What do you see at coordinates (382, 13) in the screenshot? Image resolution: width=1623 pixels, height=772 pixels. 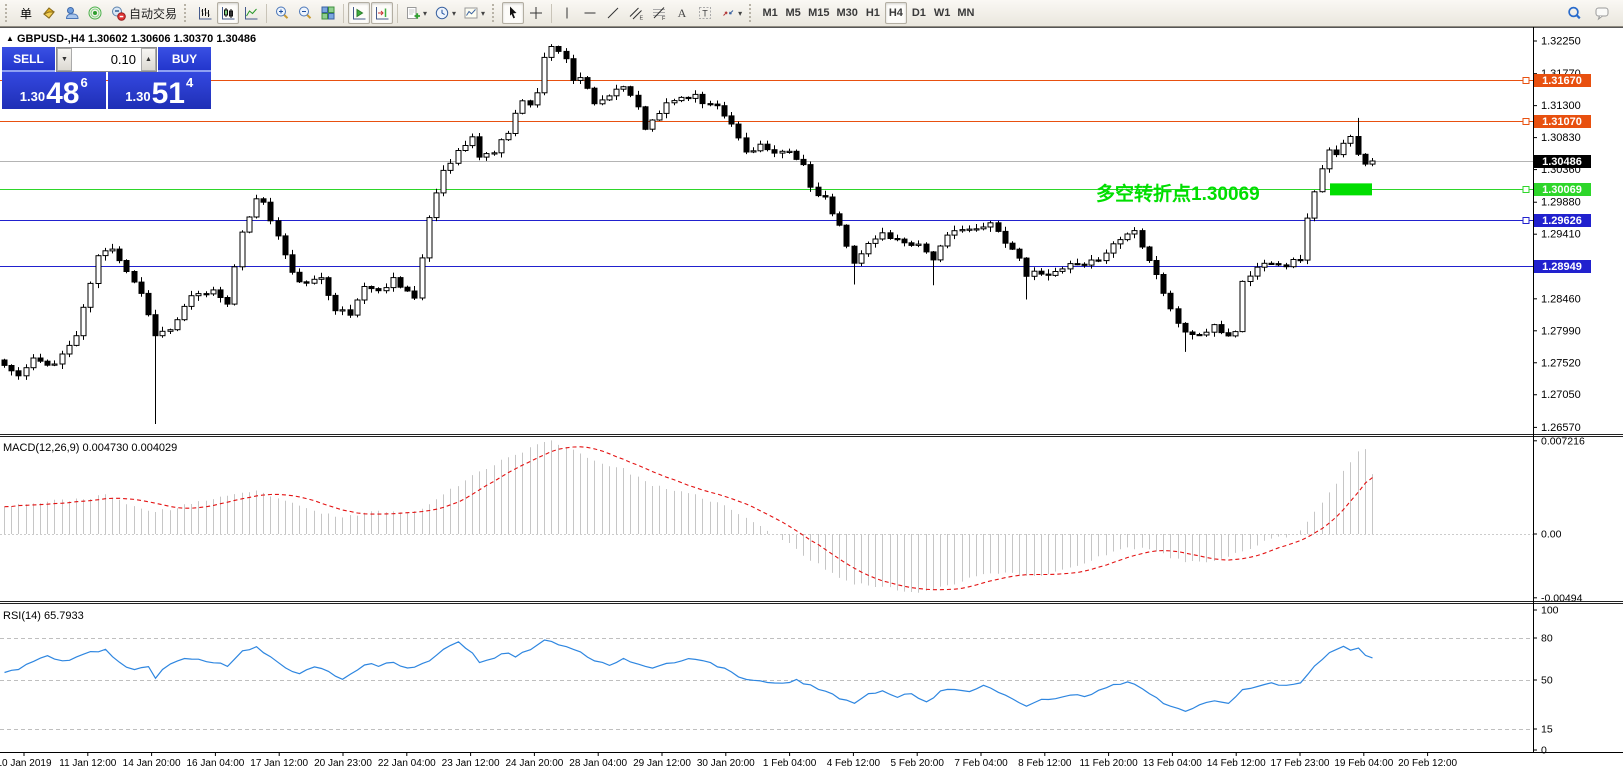 I see `chart-shift-button` at bounding box center [382, 13].